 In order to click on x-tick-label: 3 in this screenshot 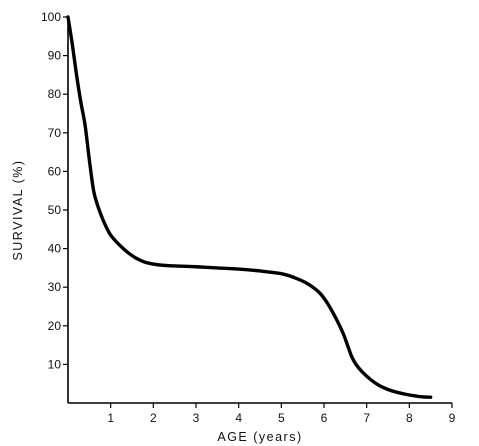, I will do `click(196, 418)`.